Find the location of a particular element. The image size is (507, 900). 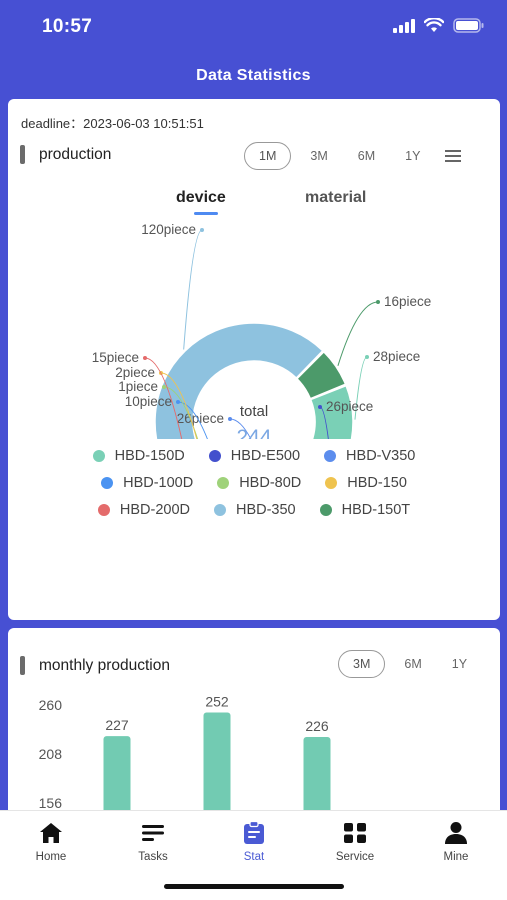

slice-label: 26piece is located at coordinates (349, 406).